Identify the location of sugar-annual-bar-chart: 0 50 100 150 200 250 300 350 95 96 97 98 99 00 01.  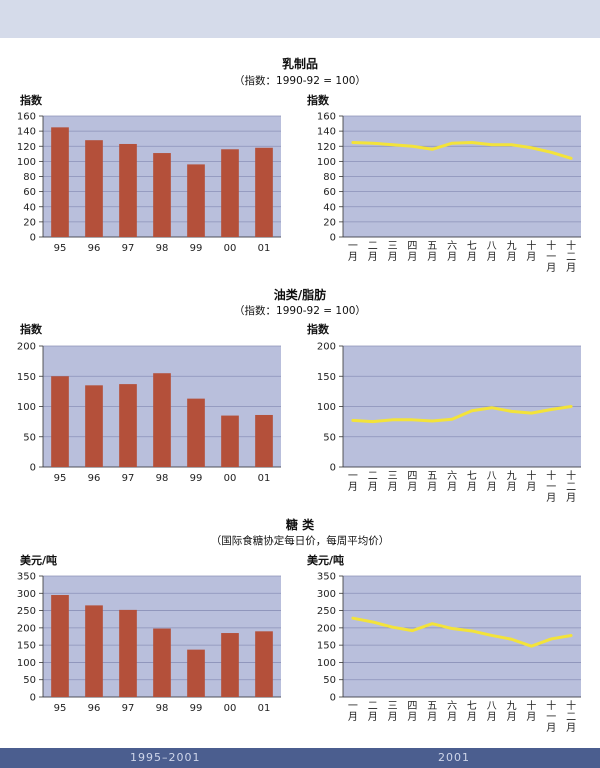
(149, 643).